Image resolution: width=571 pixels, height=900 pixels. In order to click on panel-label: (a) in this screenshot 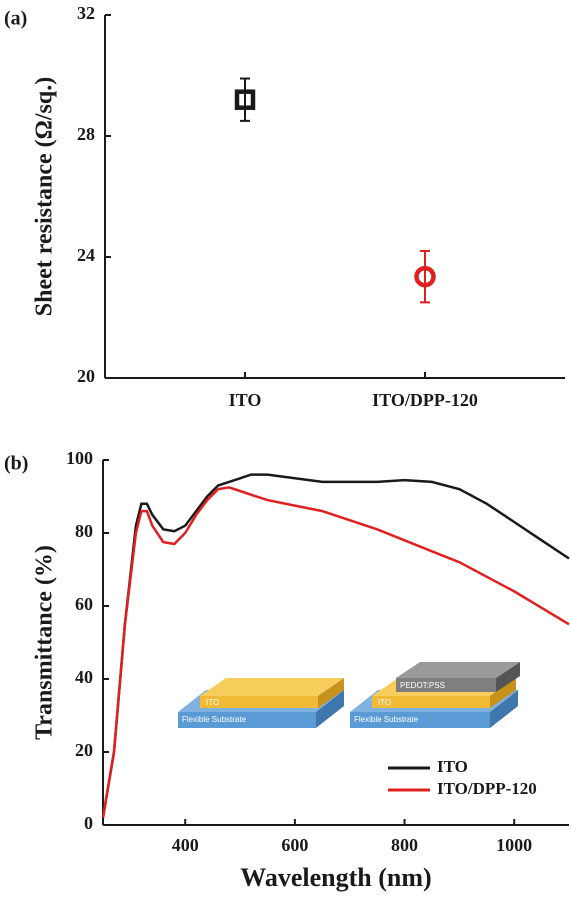, I will do `click(15, 19)`.